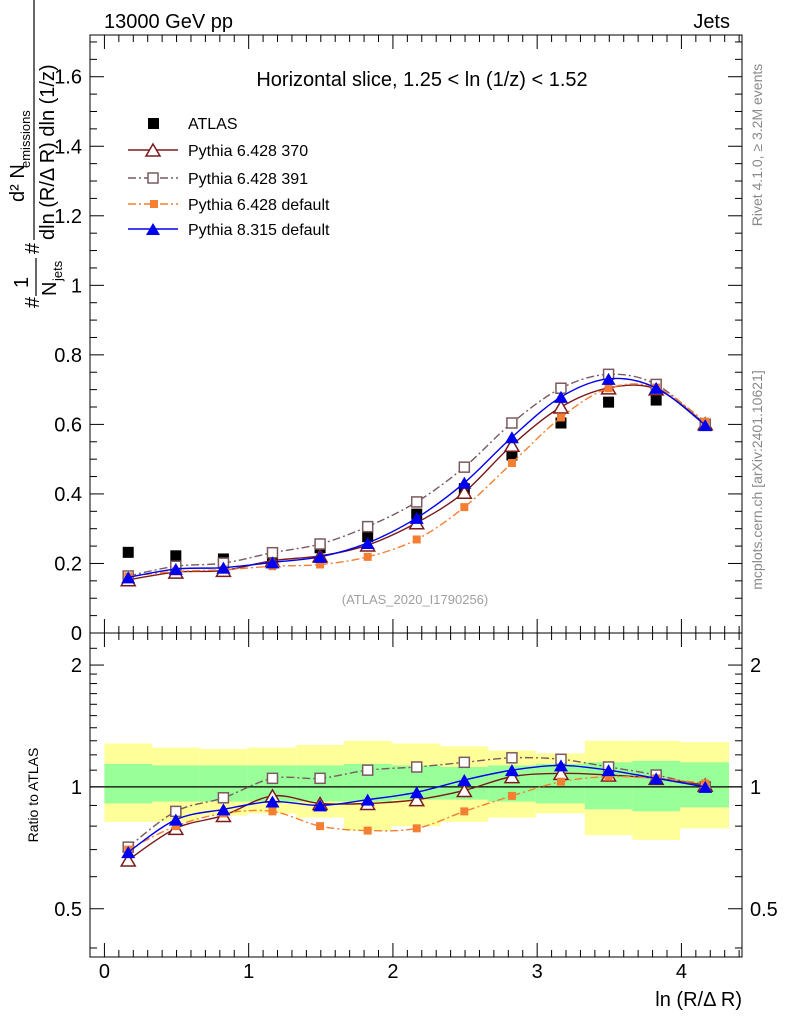 The image size is (786, 1029). Describe the element at coordinates (153, 123) in the screenshot. I see `legend-marker-atlas` at that location.